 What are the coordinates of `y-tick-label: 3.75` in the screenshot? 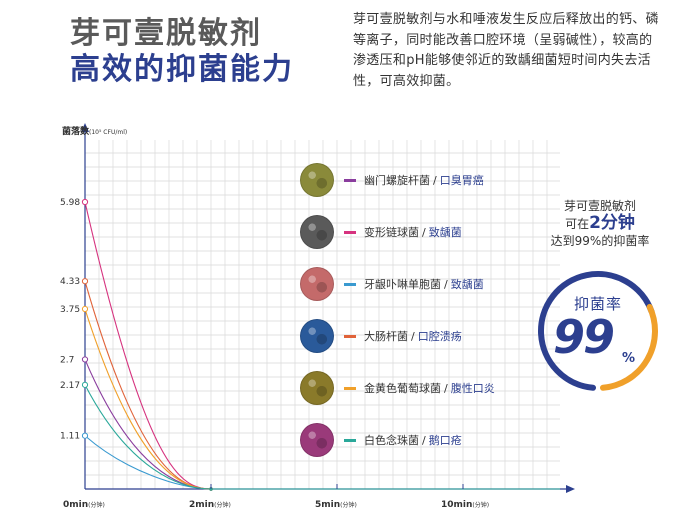 It's located at (70, 310).